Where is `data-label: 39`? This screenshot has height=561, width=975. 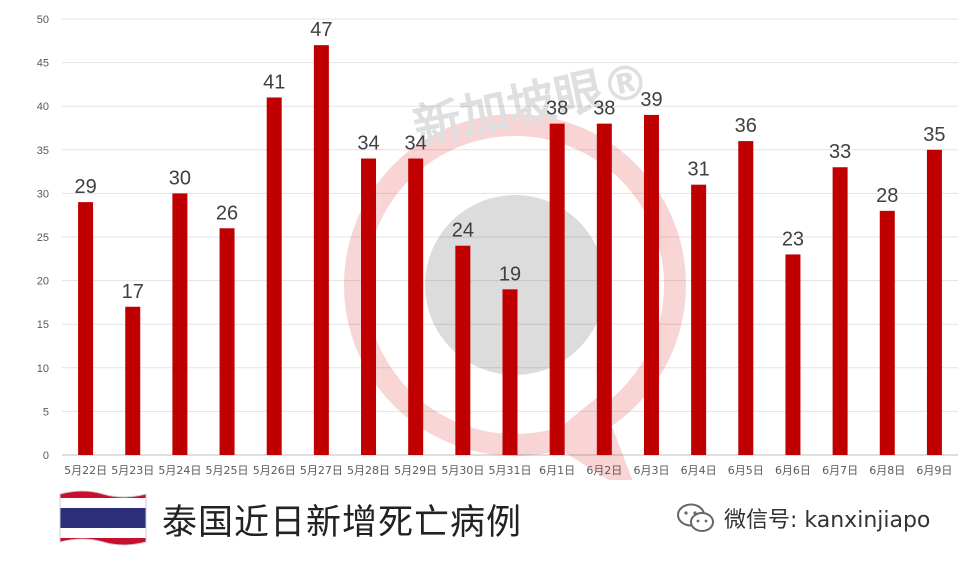
data-label: 39 is located at coordinates (651, 100).